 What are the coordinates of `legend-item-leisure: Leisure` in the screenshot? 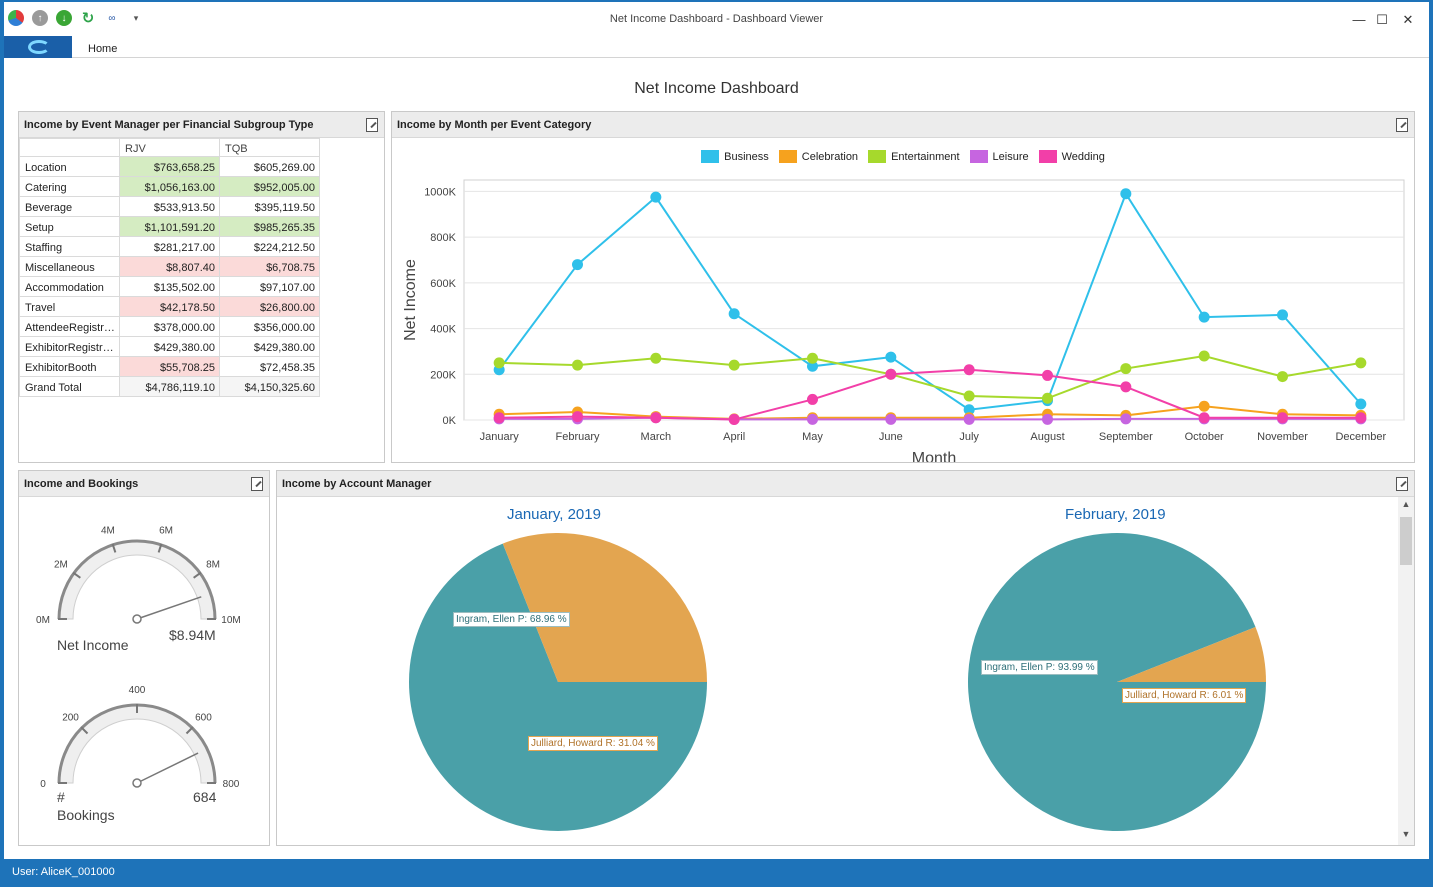 It's located at (999, 156).